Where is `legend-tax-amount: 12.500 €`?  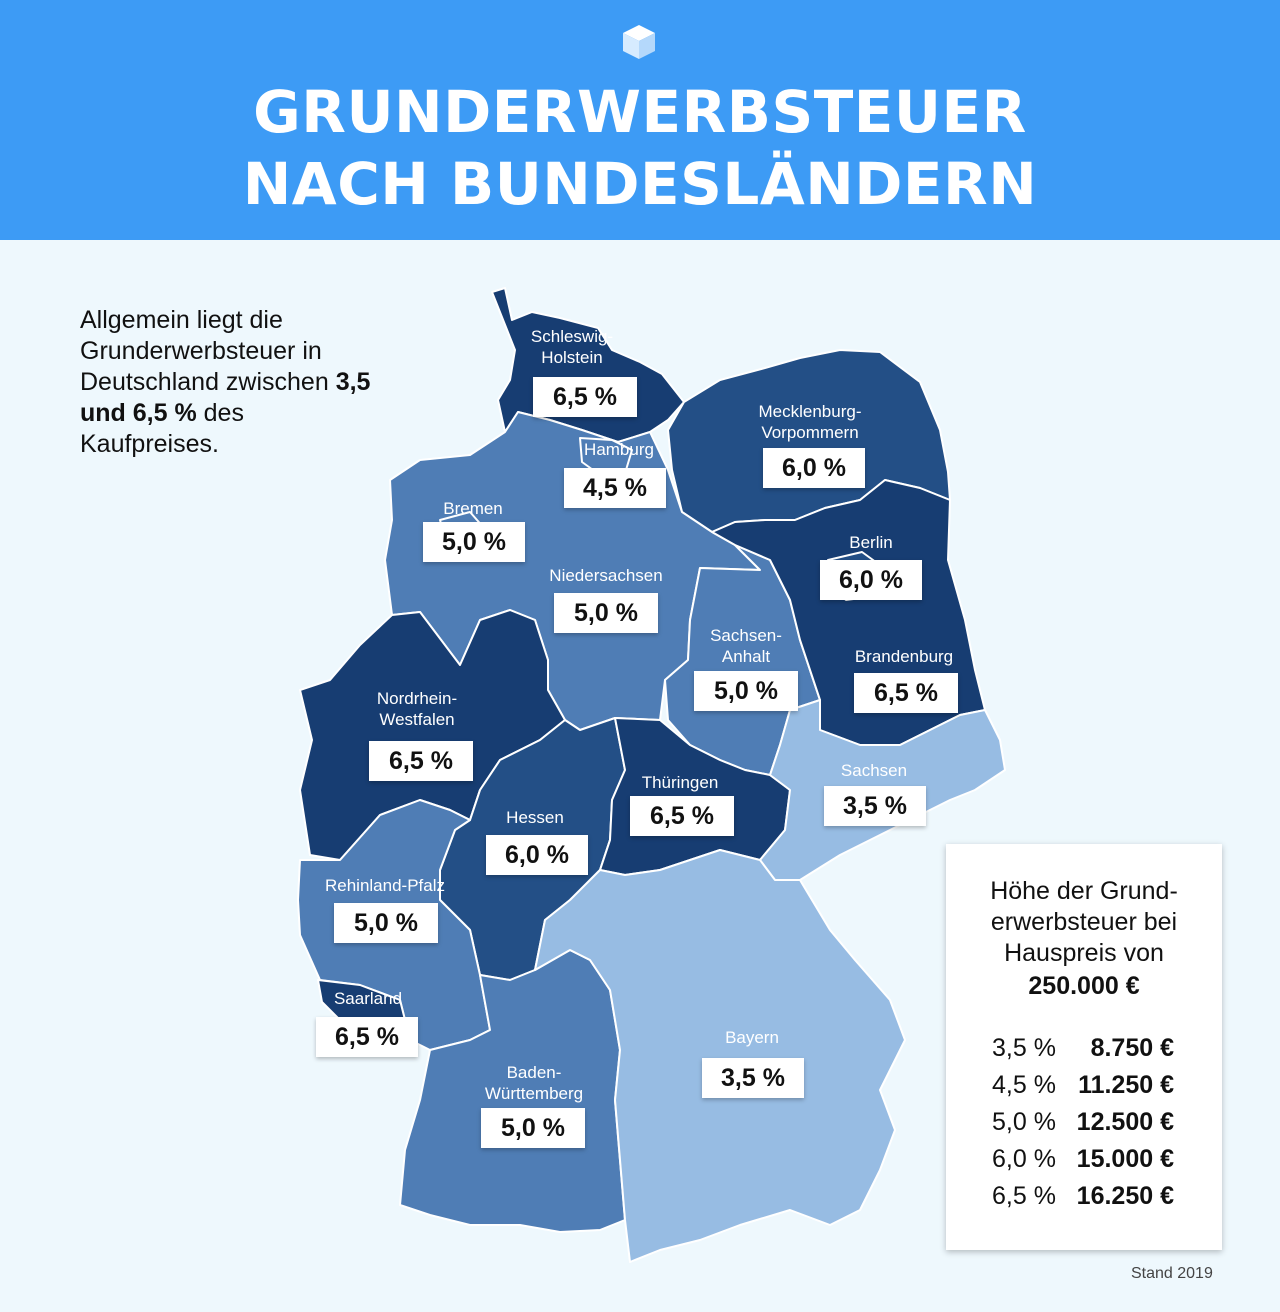
legend-tax-amount: 12.500 € is located at coordinates (1125, 1122).